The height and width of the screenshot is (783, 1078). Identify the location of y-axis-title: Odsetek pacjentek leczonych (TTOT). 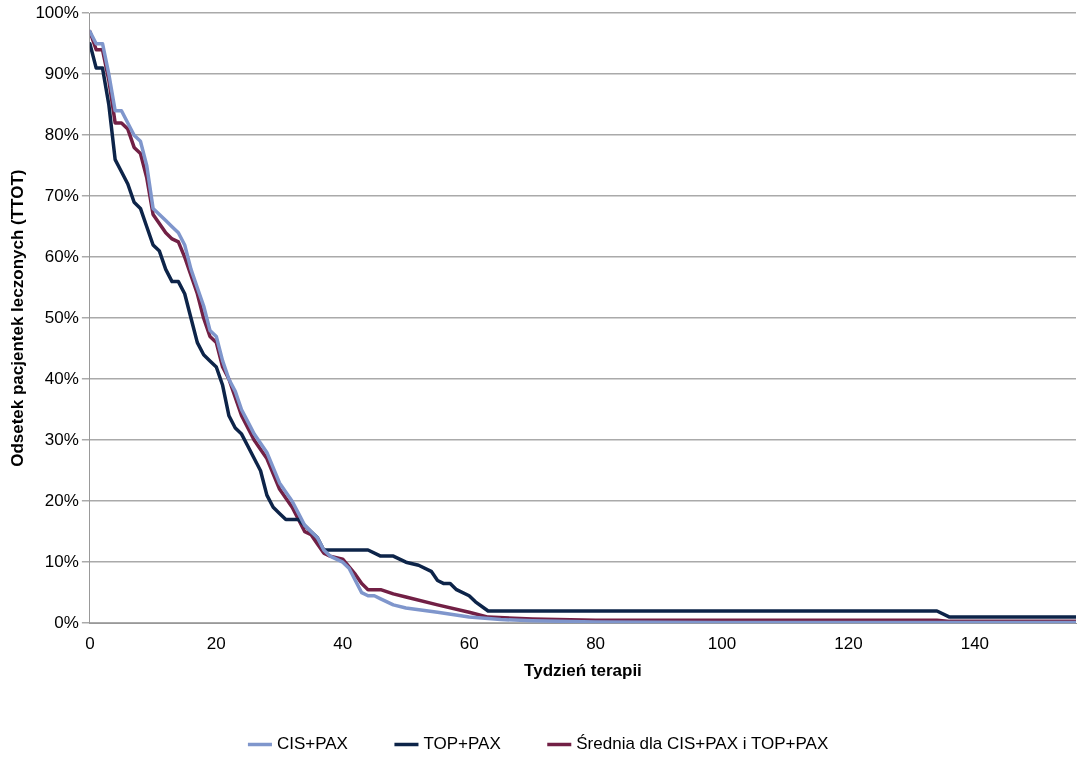
(17, 318).